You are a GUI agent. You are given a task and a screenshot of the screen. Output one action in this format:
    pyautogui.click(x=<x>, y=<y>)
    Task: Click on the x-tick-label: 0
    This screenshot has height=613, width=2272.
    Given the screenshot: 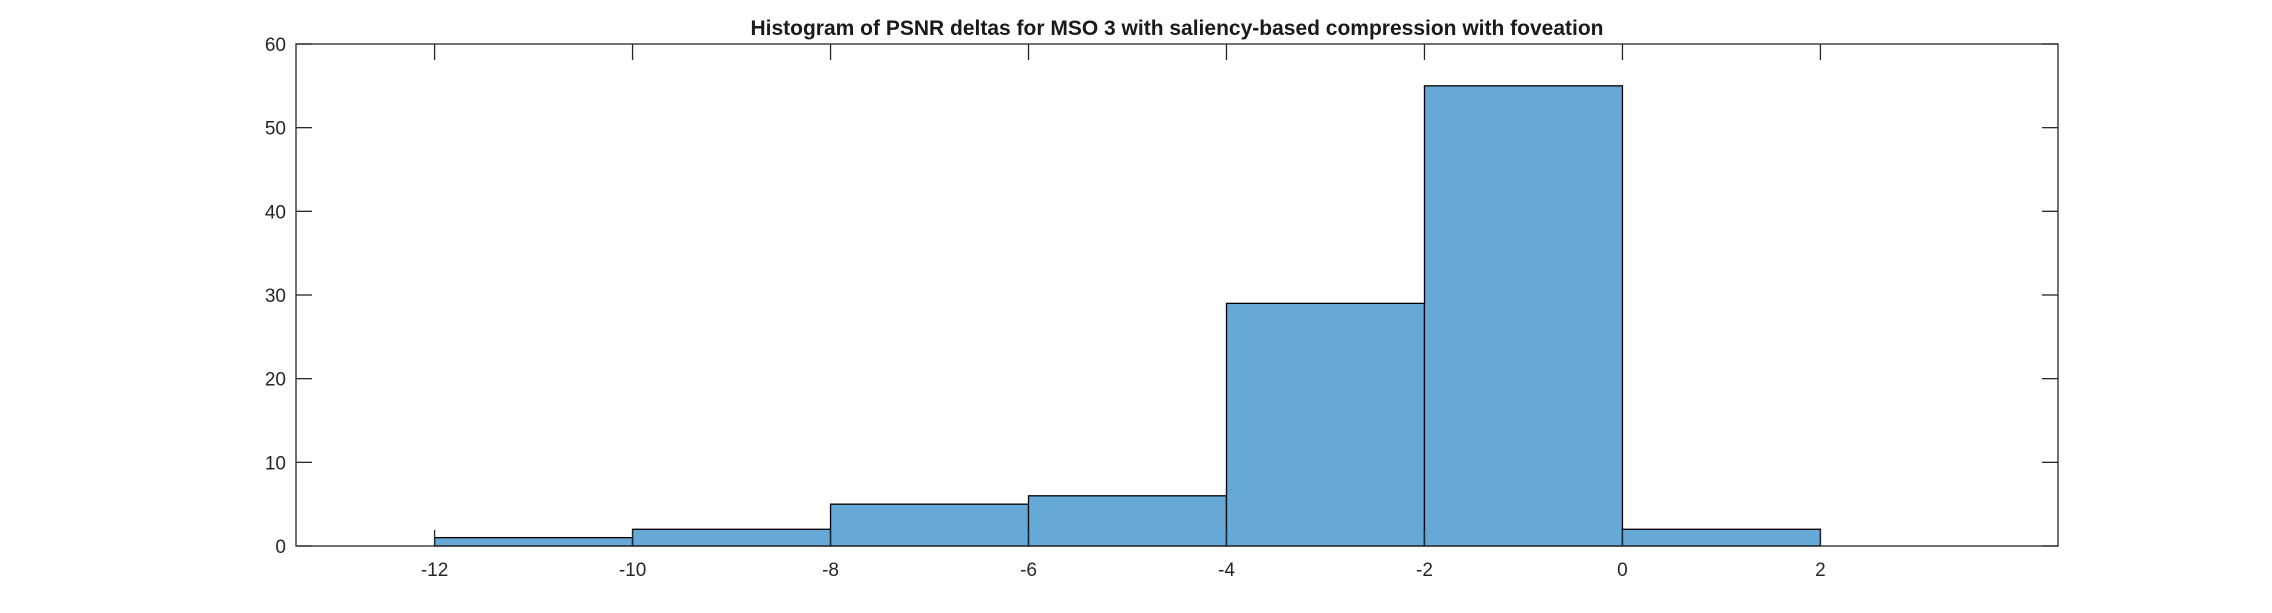 What is the action you would take?
    pyautogui.click(x=1622, y=570)
    